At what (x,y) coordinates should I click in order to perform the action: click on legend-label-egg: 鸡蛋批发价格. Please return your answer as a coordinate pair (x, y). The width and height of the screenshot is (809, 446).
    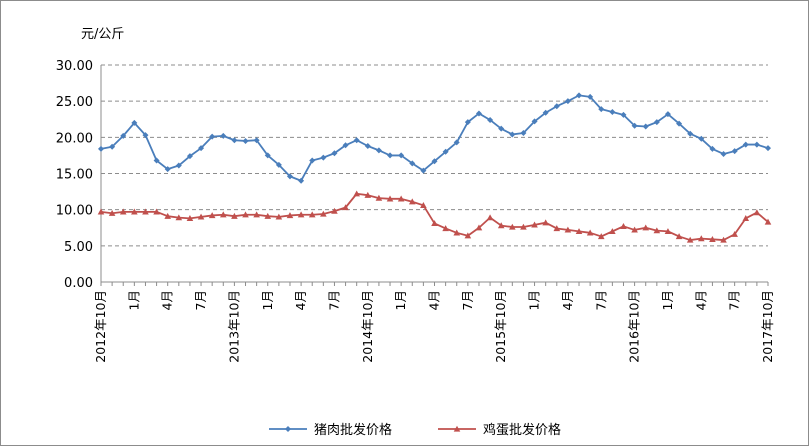
    Looking at the image, I should click on (522, 430).